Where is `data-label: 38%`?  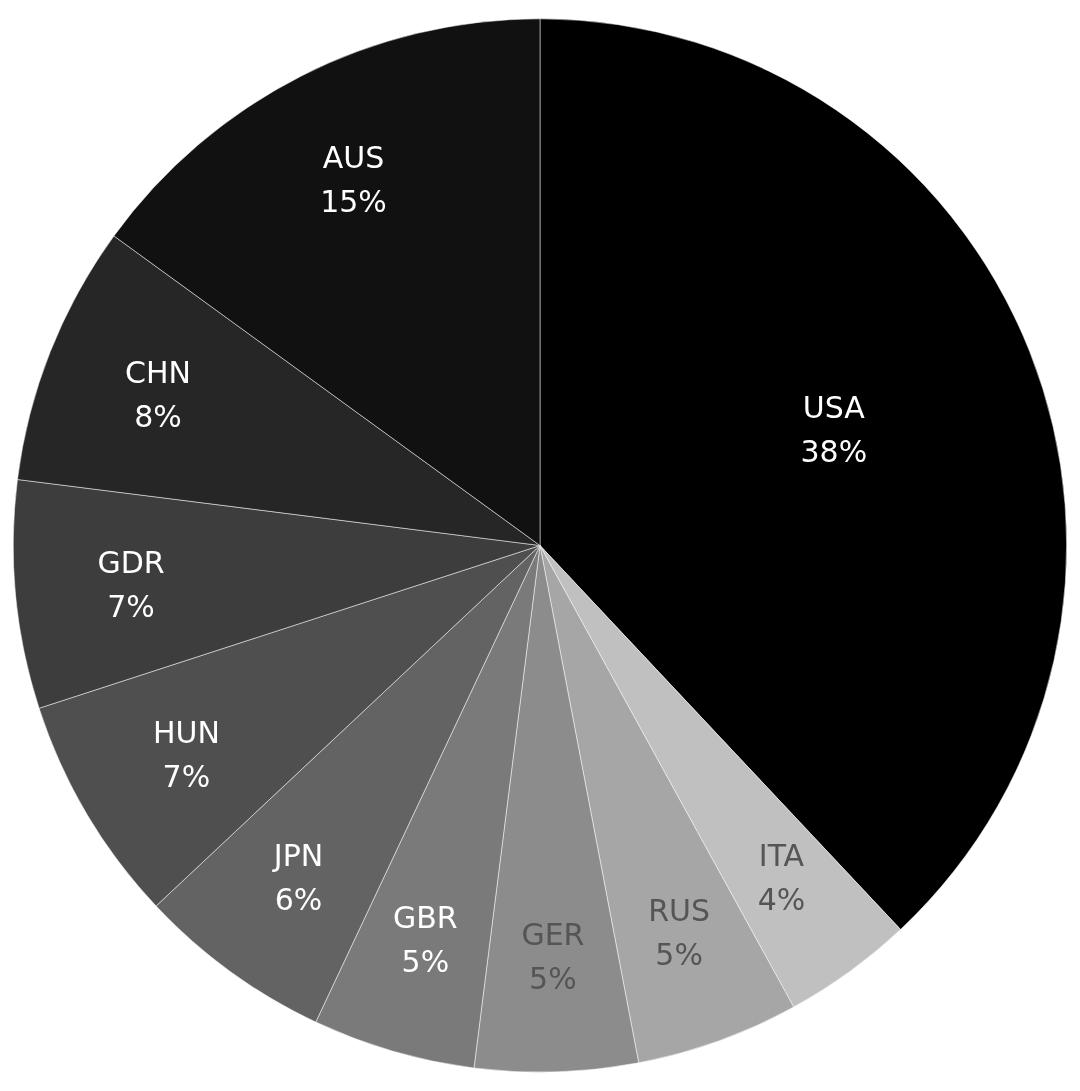
data-label: 38% is located at coordinates (834, 451).